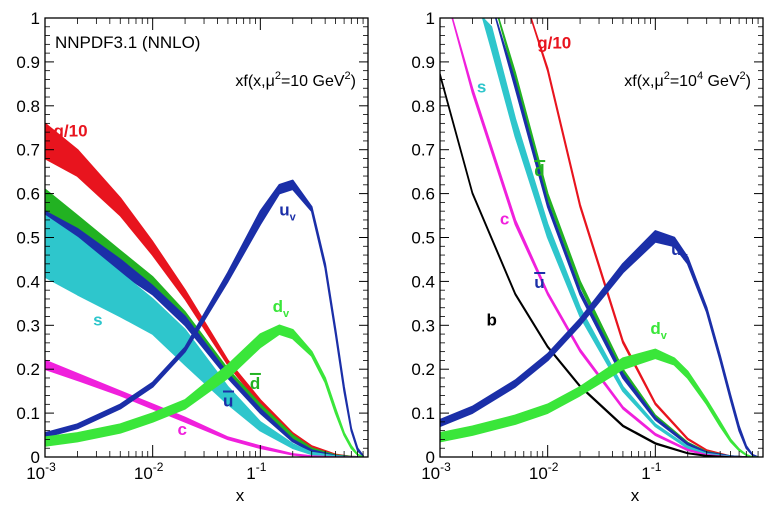 The image size is (775, 505). What do you see at coordinates (127, 42) in the screenshot?
I see `chart-title: NNPDF3.1 (NNLO)` at bounding box center [127, 42].